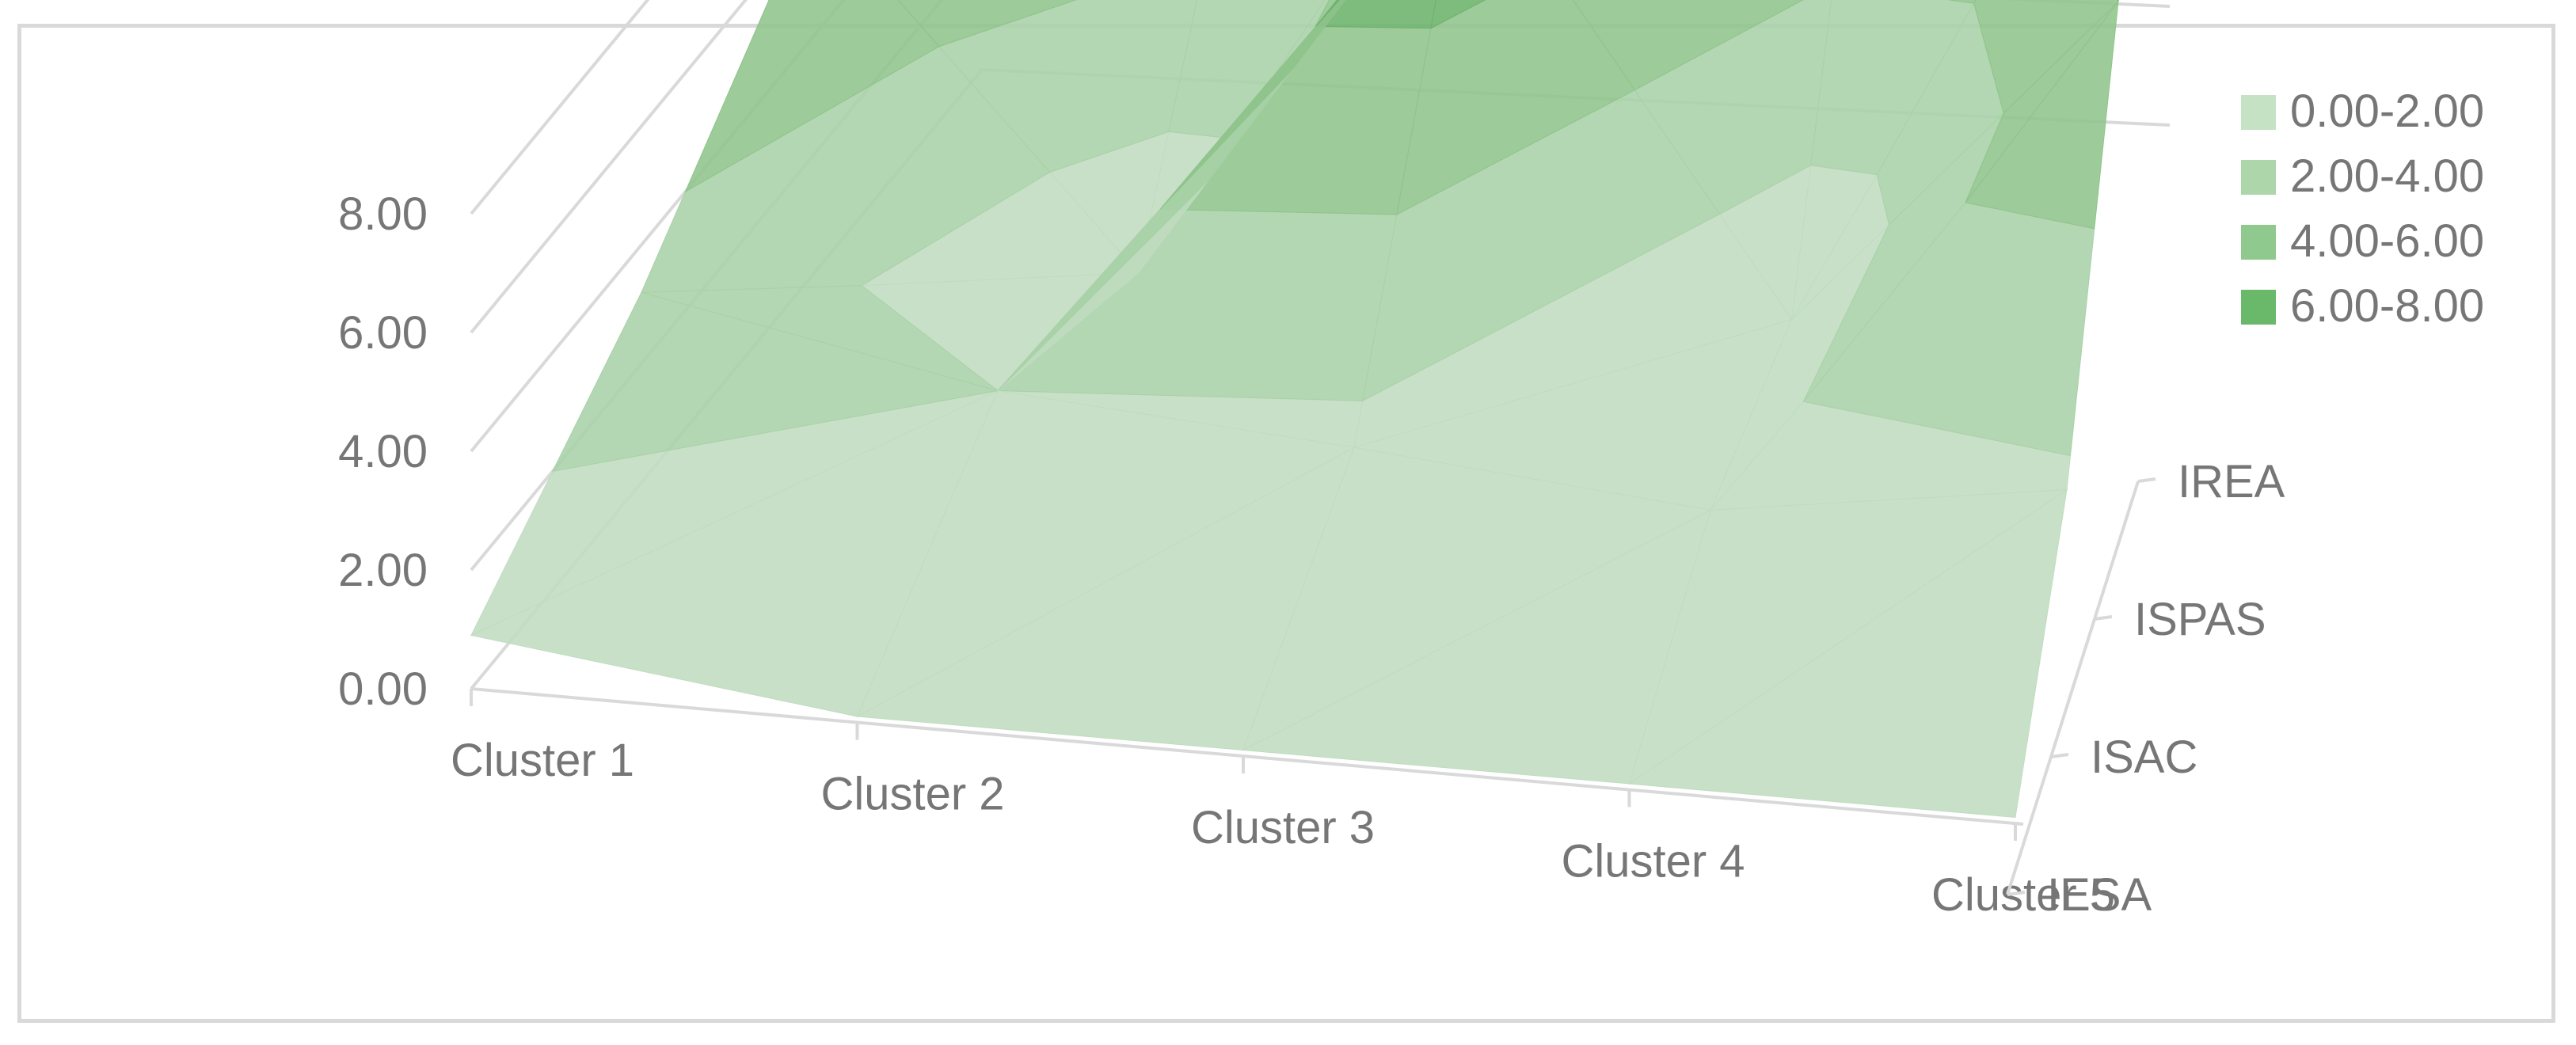 The height and width of the screenshot is (1045, 2576). What do you see at coordinates (1283, 827) in the screenshot?
I see `category-tick-label: Cluster 3` at bounding box center [1283, 827].